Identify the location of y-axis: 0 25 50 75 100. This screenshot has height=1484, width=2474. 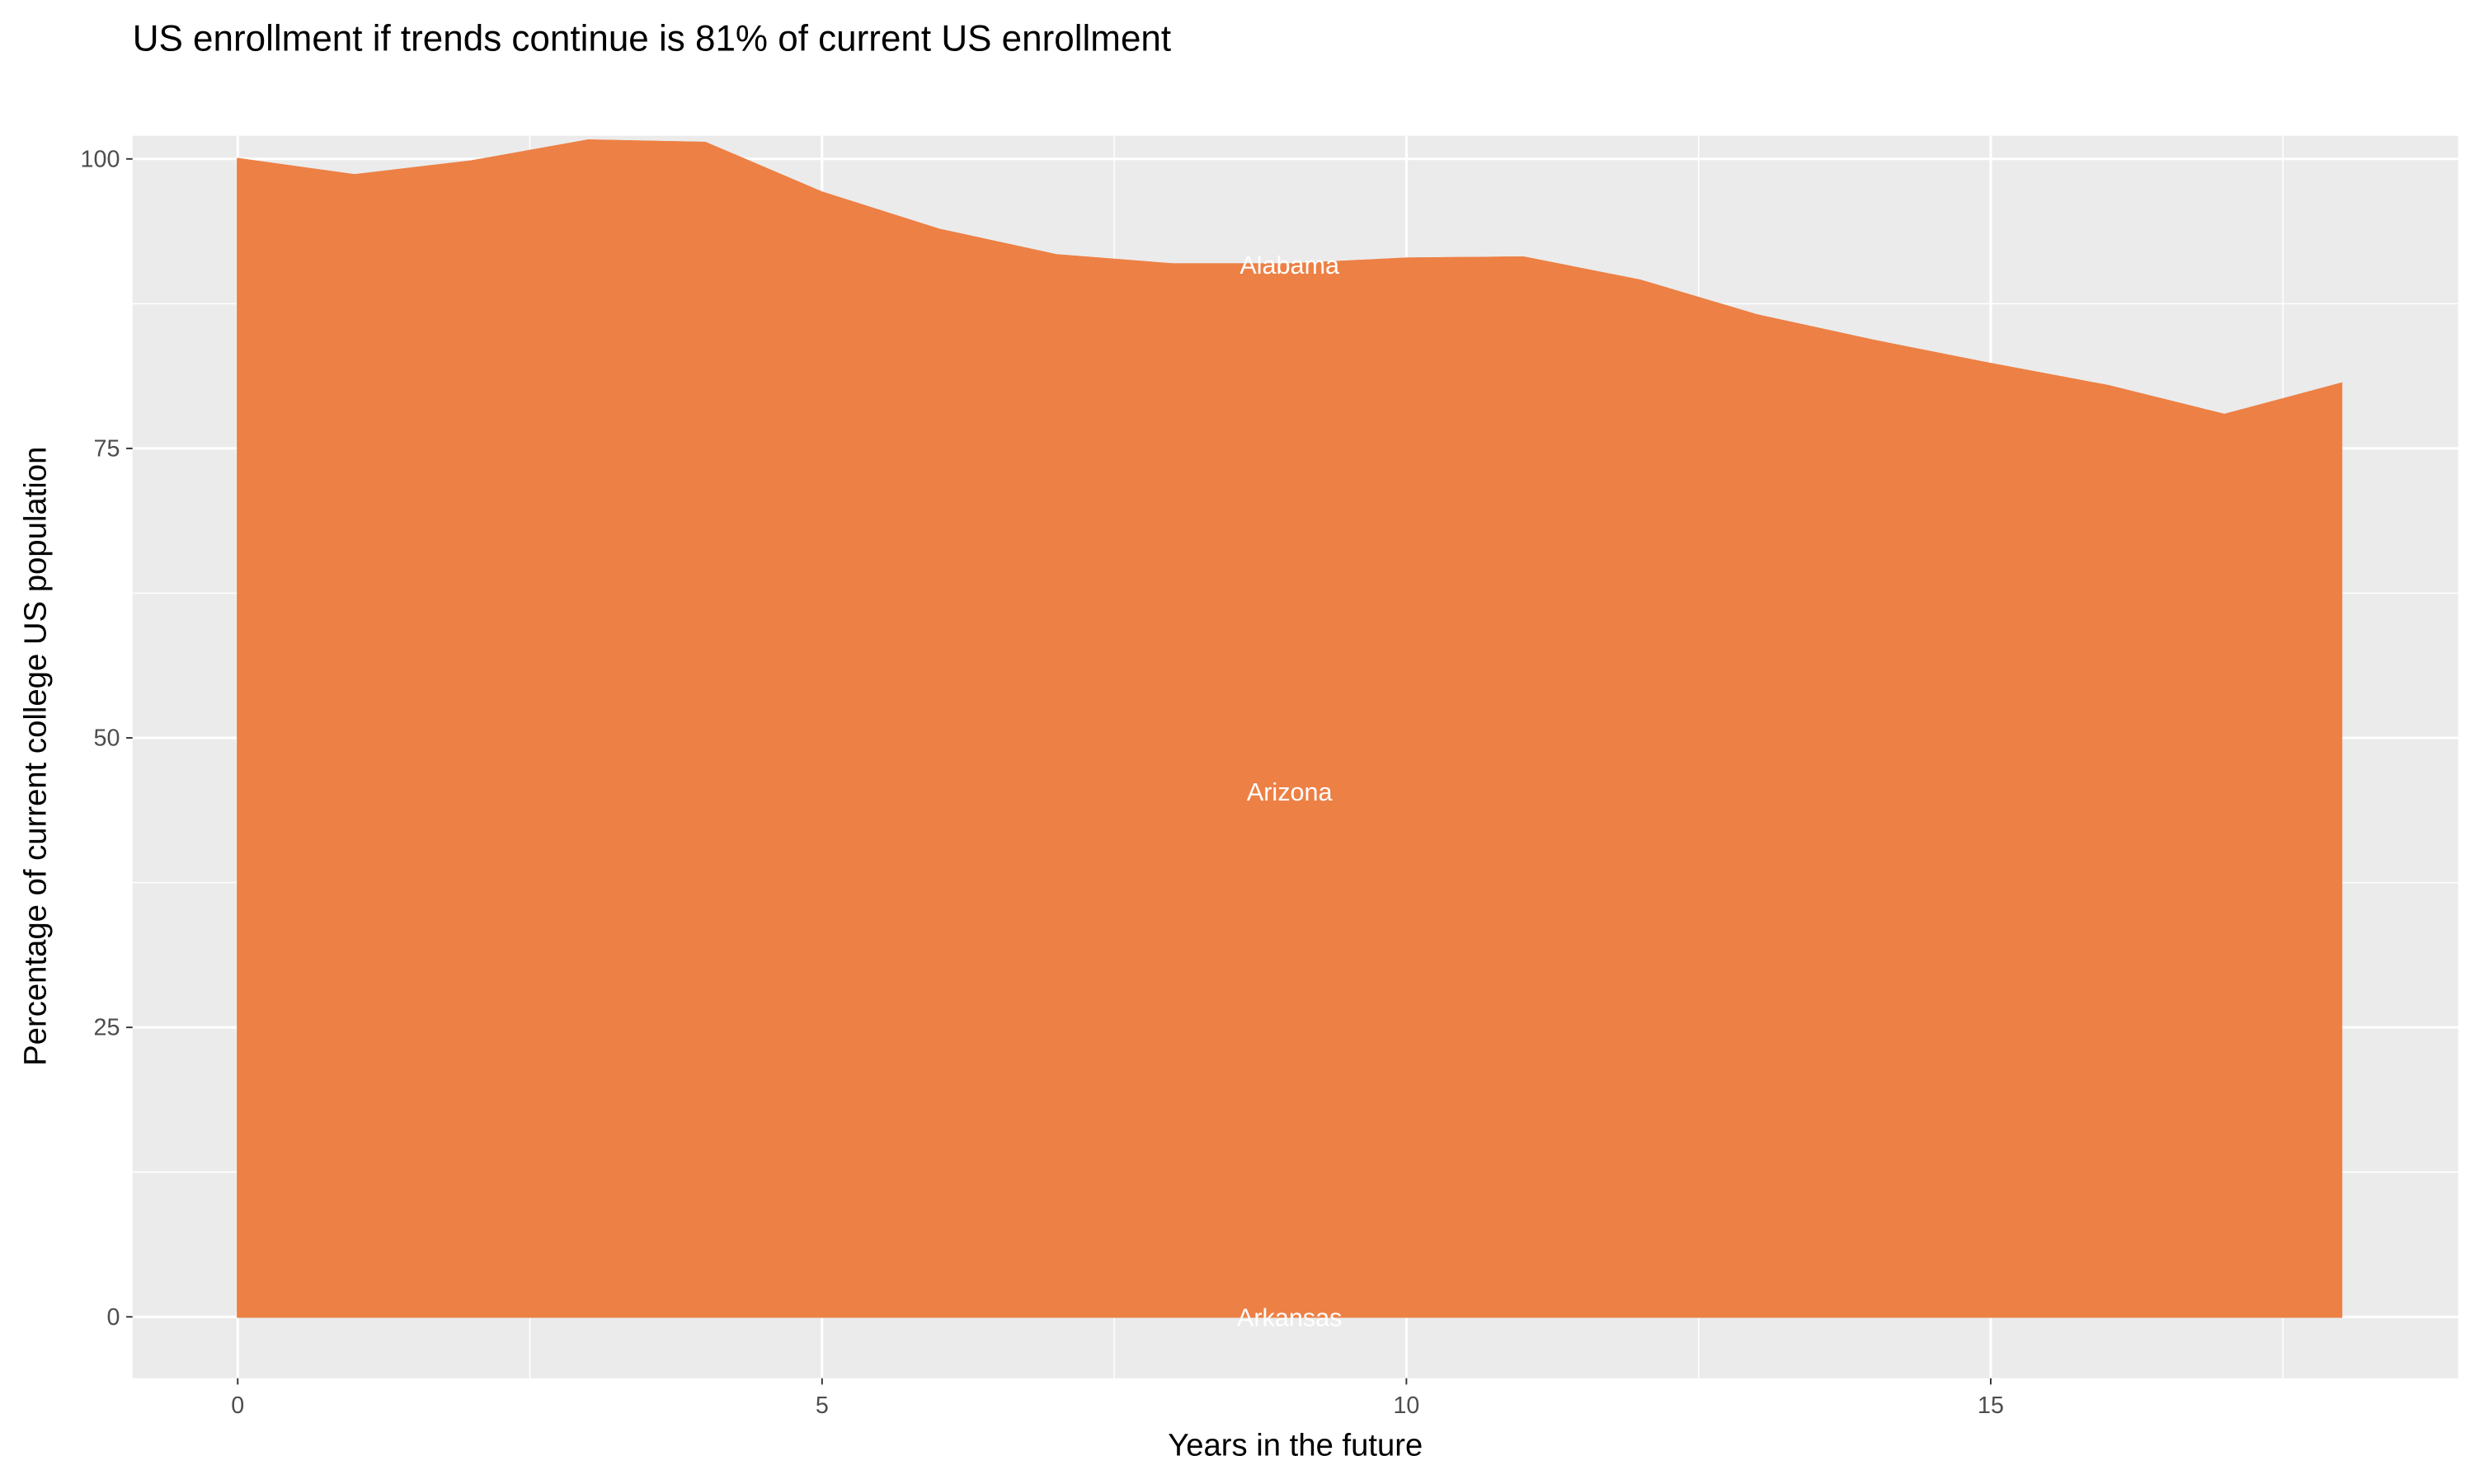
(107, 738).